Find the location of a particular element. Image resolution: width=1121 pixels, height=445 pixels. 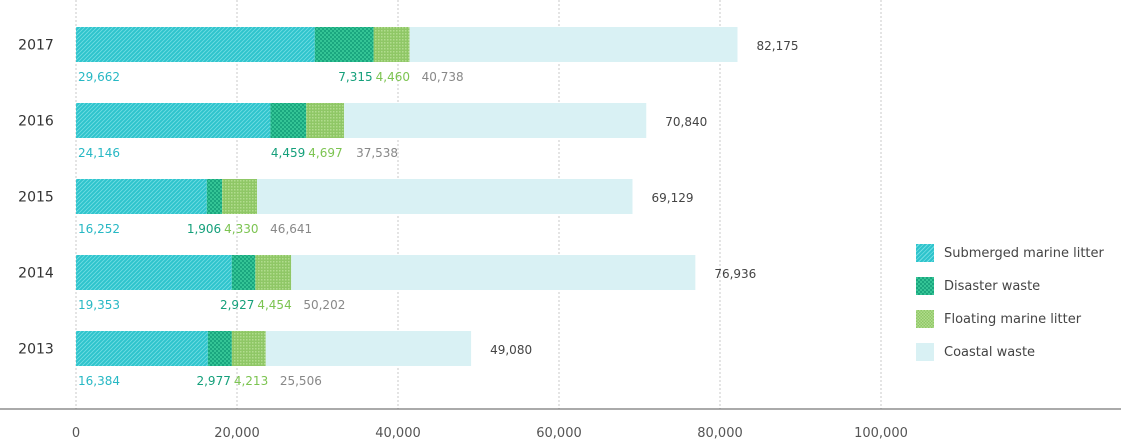

value-label: 4,454 is located at coordinates (274, 305).